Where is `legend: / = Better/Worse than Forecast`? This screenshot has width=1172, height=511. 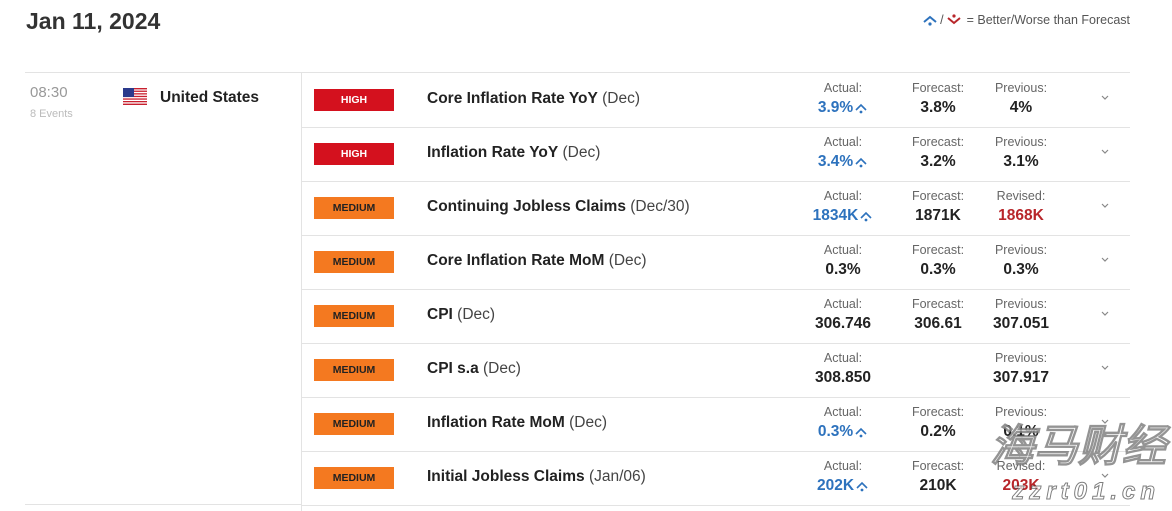
legend: / = Better/Worse than Forecast is located at coordinates (1026, 20).